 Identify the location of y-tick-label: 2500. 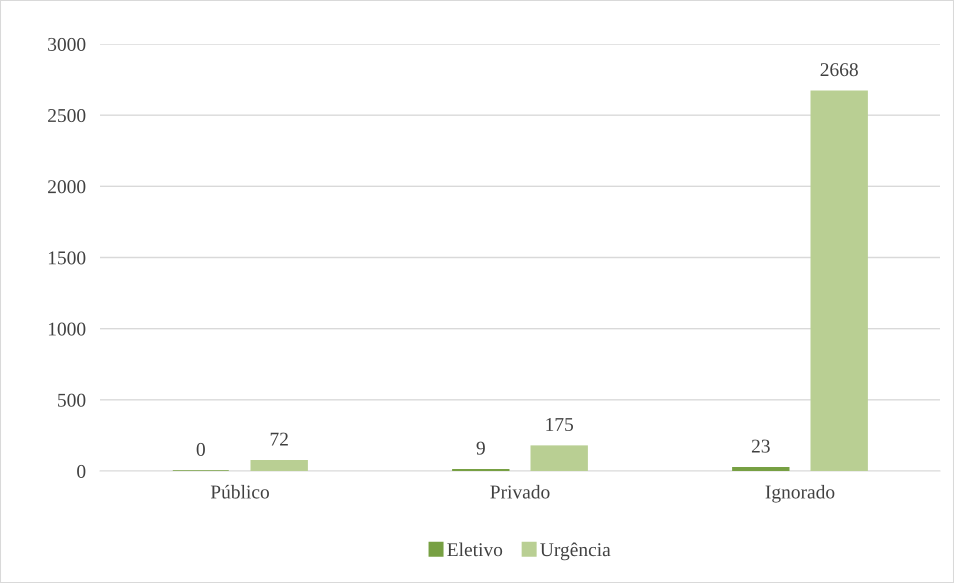
(67, 115).